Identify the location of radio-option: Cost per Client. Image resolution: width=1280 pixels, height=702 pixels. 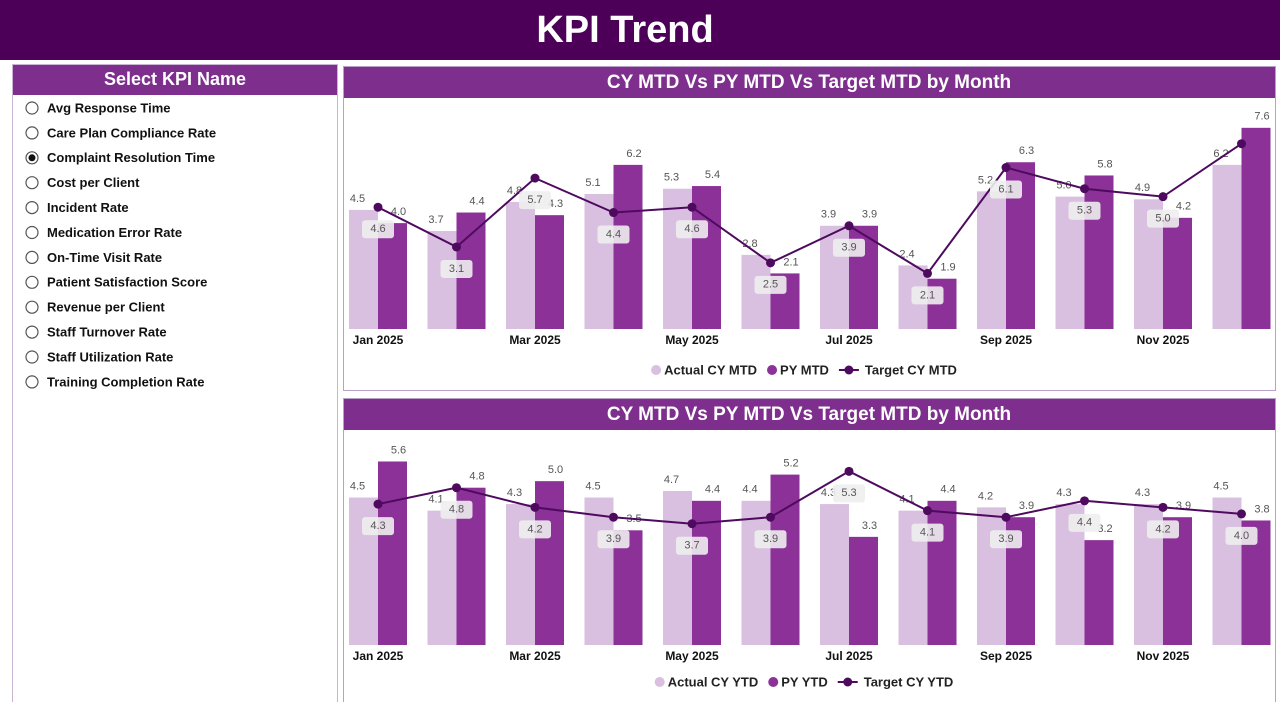
(82, 182).